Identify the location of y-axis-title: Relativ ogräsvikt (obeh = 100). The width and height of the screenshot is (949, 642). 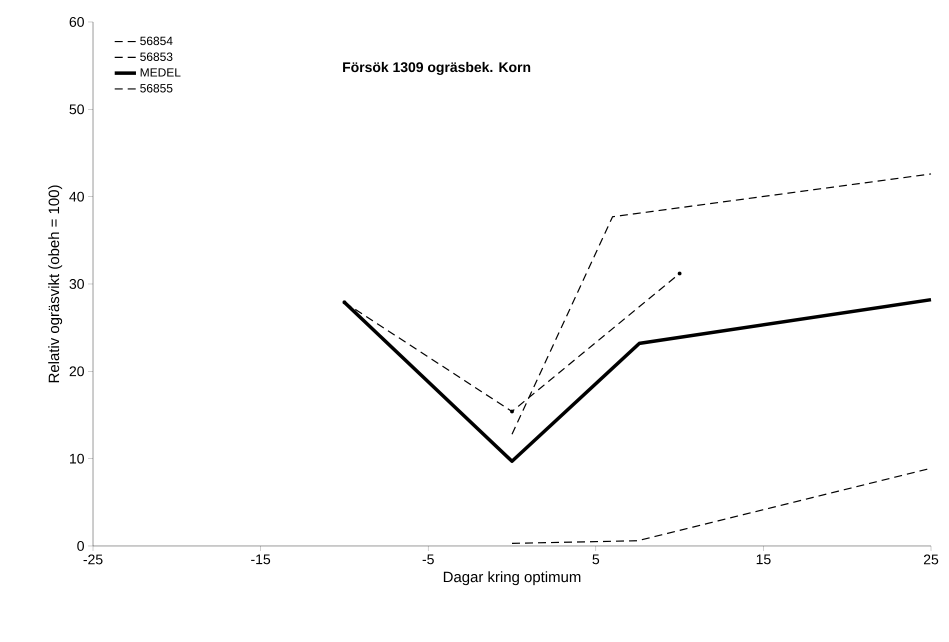
(55, 283).